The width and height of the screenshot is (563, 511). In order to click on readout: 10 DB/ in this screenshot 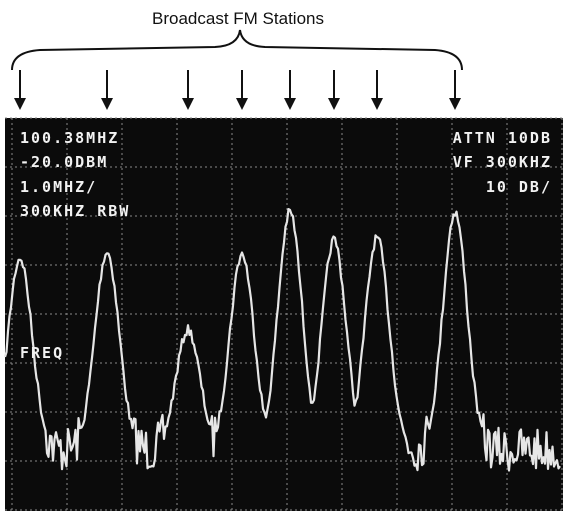, I will do `click(519, 187)`.